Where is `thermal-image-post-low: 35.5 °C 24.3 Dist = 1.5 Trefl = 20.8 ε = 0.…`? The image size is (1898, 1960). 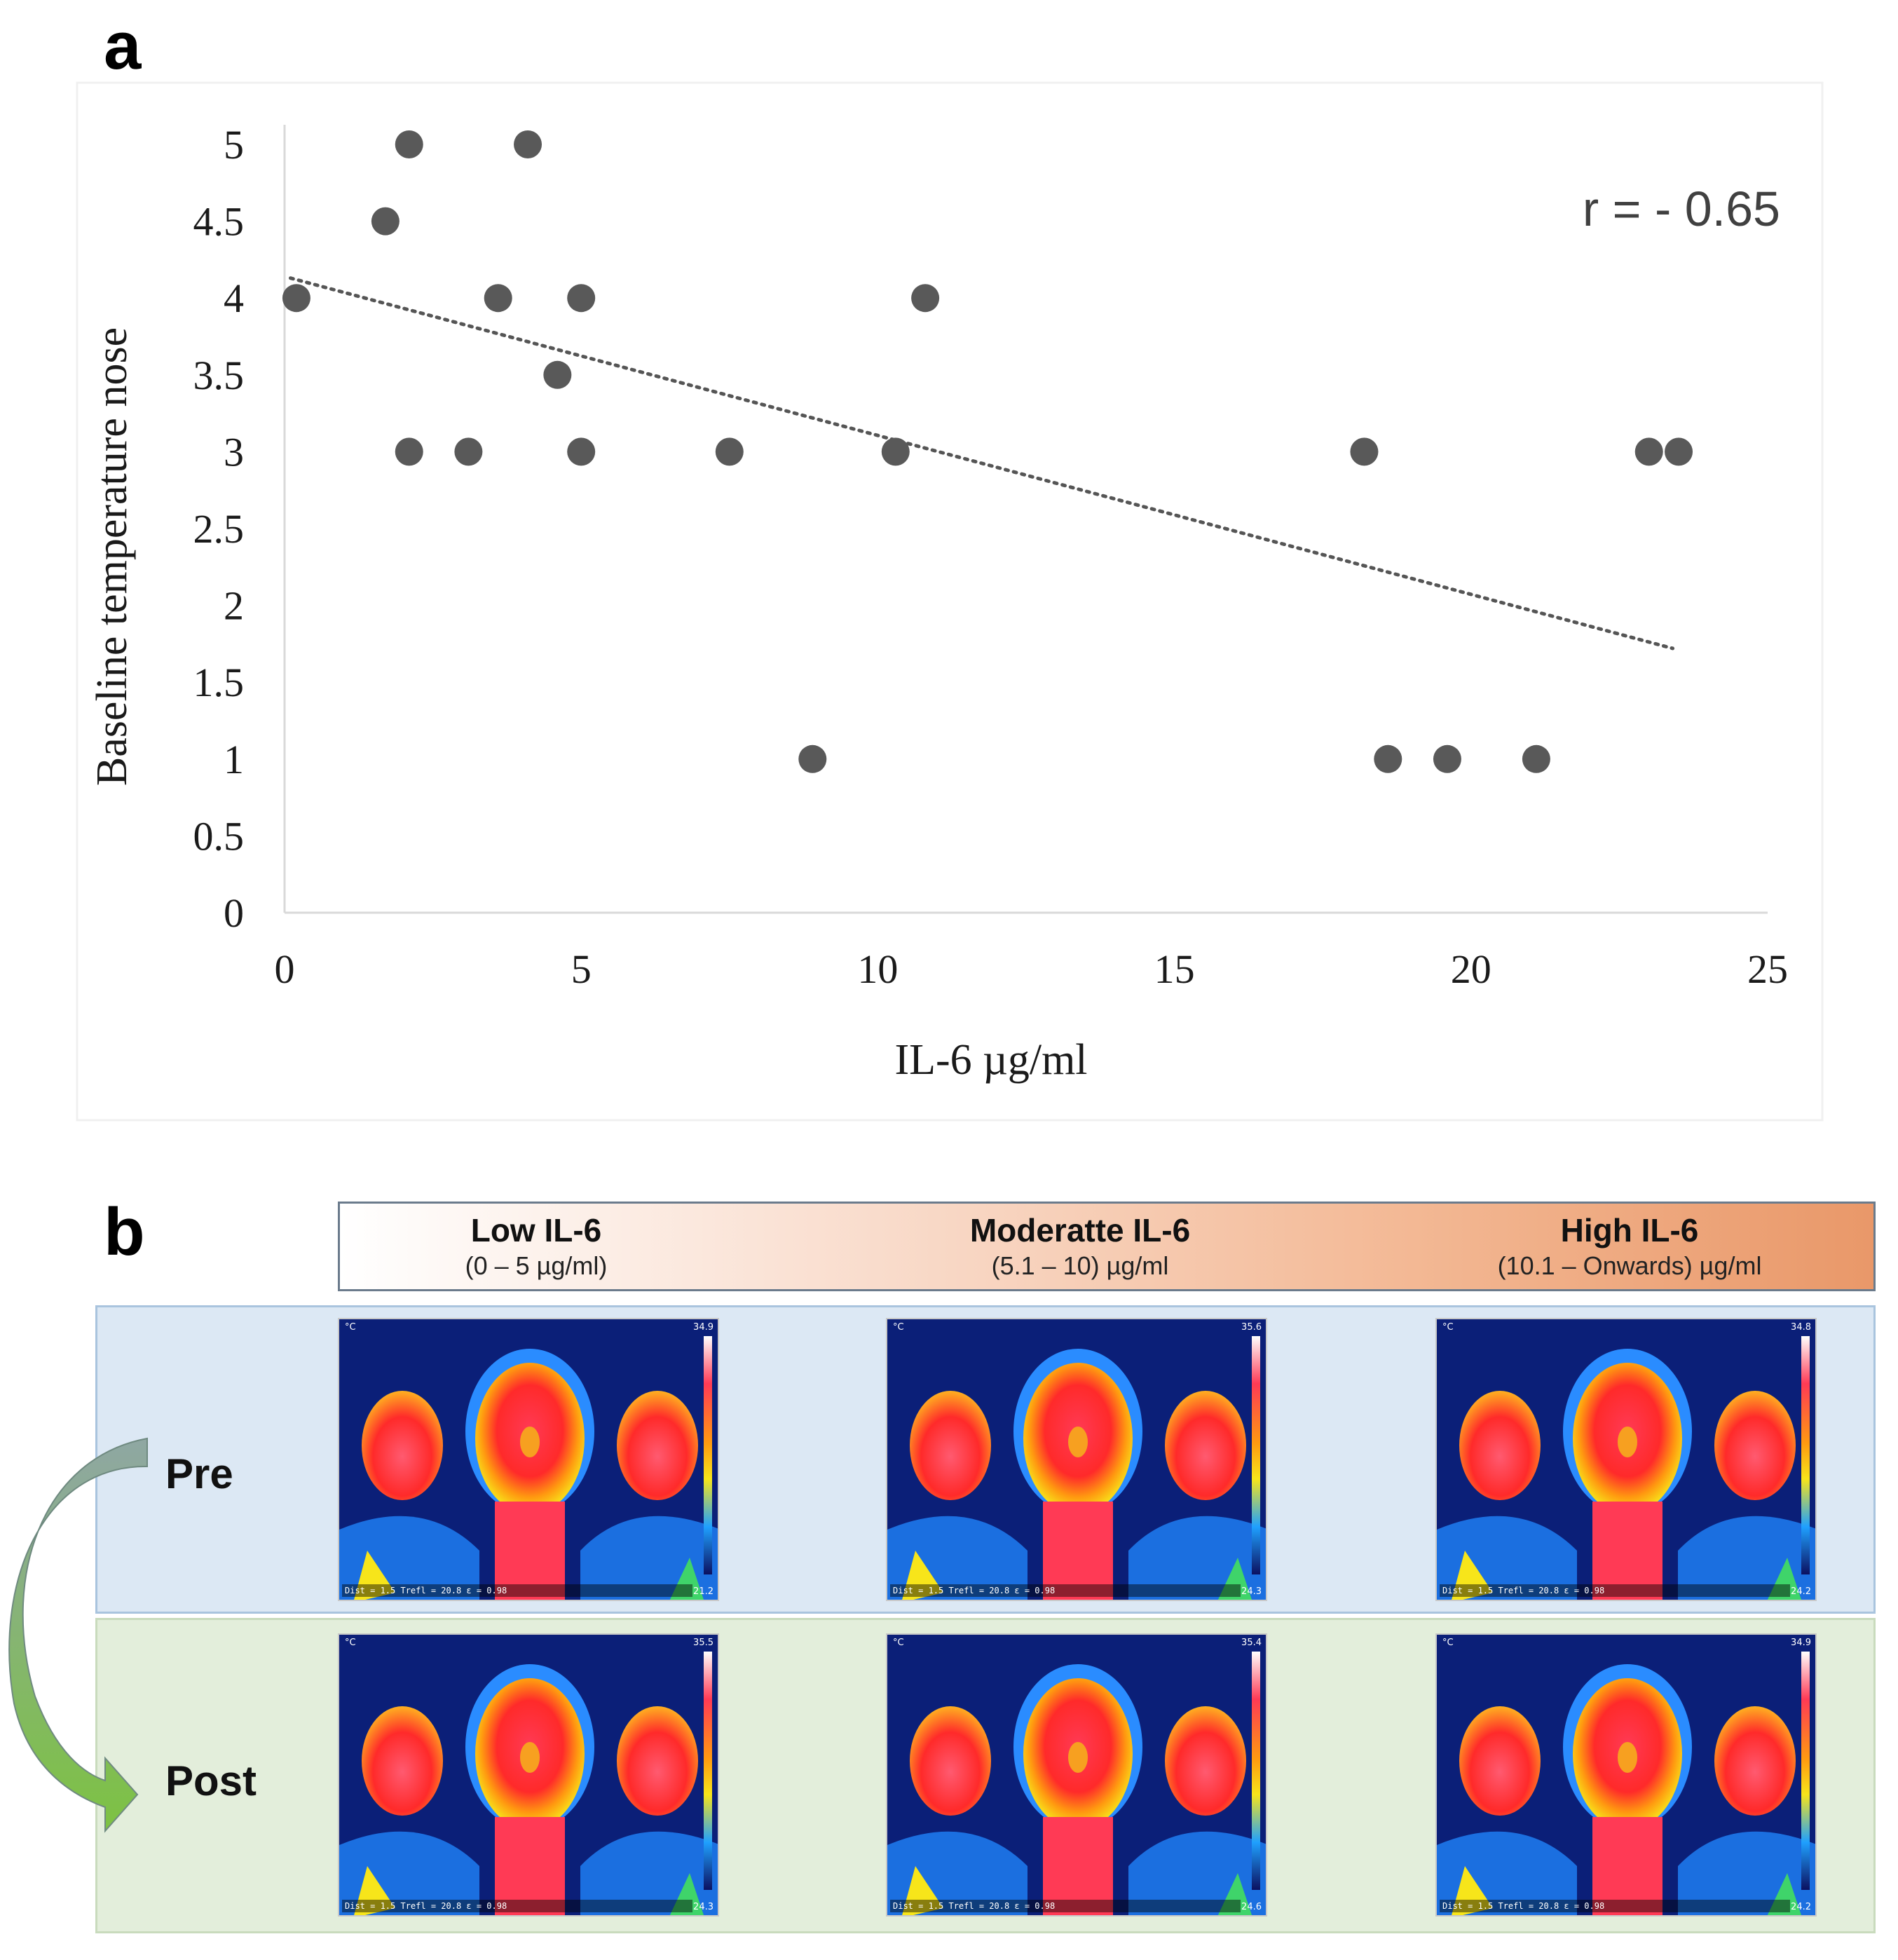 thermal-image-post-low: 35.5 °C 24.3 Dist = 1.5 Trefl = 20.8 ε = 0.… is located at coordinates (528, 1775).